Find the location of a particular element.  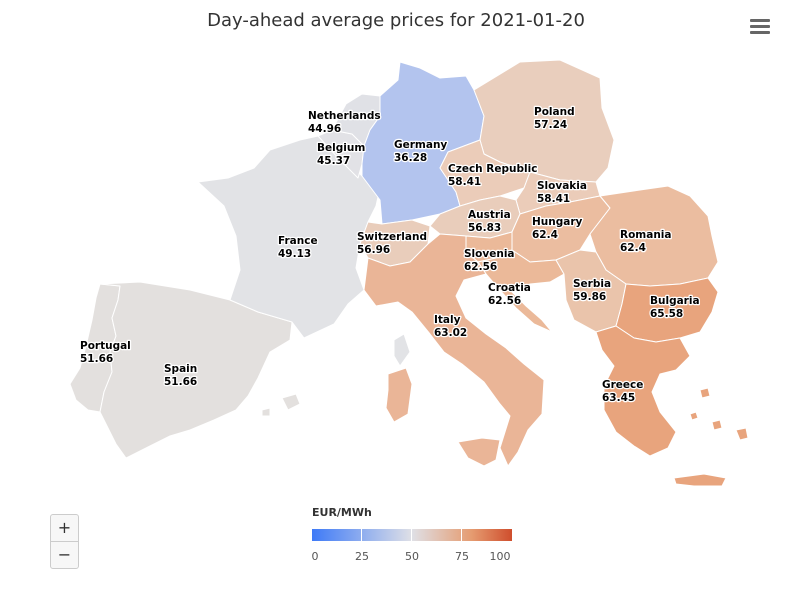

label-france-price: 49.13 is located at coordinates (294, 254).